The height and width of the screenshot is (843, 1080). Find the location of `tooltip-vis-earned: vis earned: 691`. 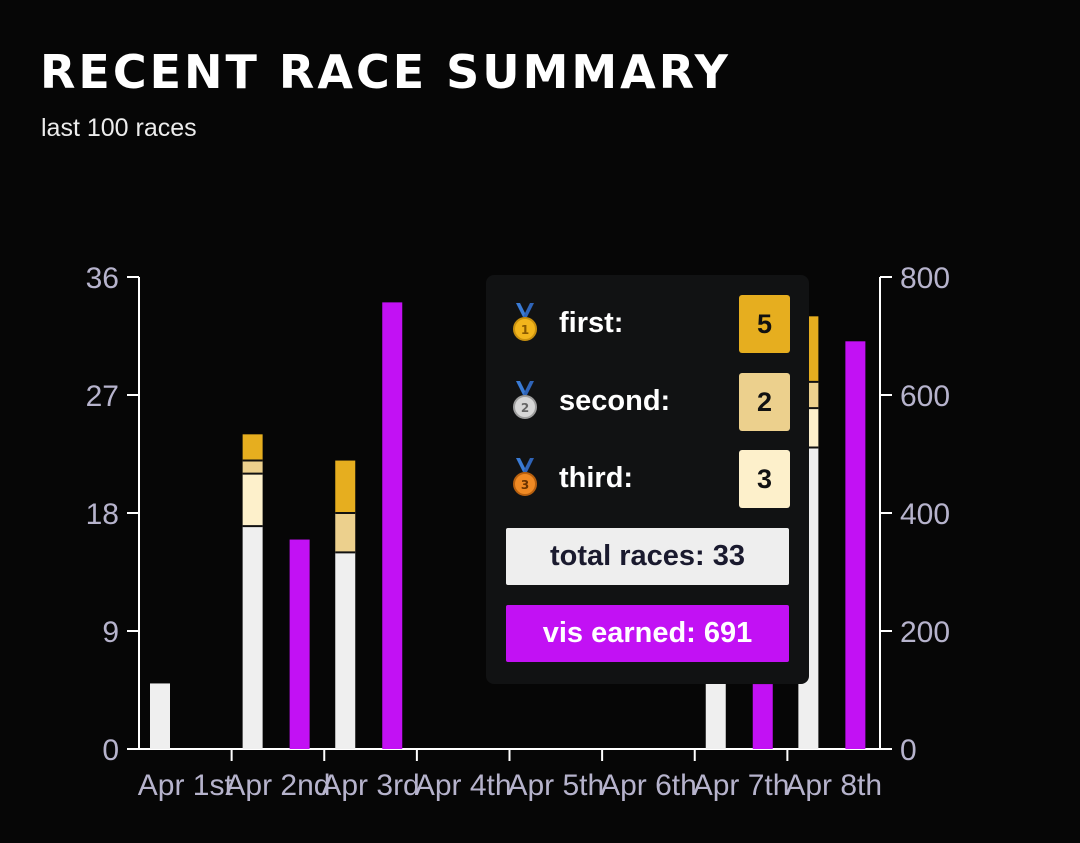

tooltip-vis-earned: vis earned: 691 is located at coordinates (647, 633).